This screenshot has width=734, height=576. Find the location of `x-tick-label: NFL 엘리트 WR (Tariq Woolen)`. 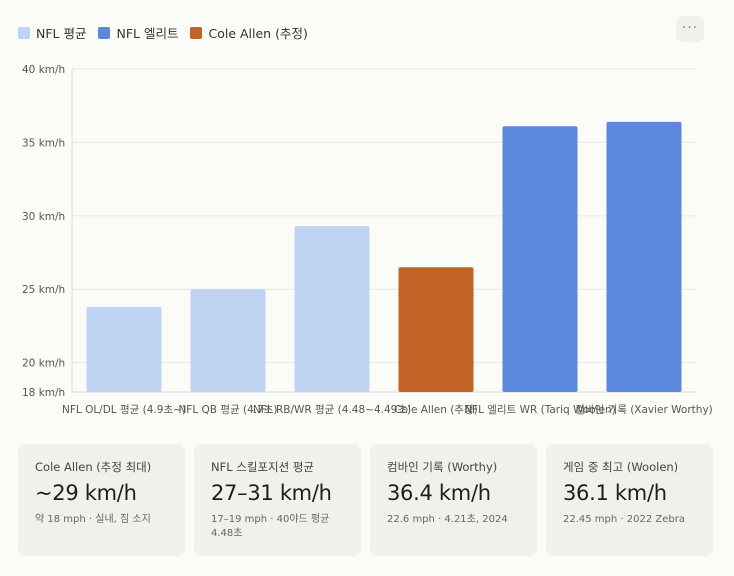

x-tick-label: NFL 엘리트 WR (Tariq Woolen) is located at coordinates (540, 409).